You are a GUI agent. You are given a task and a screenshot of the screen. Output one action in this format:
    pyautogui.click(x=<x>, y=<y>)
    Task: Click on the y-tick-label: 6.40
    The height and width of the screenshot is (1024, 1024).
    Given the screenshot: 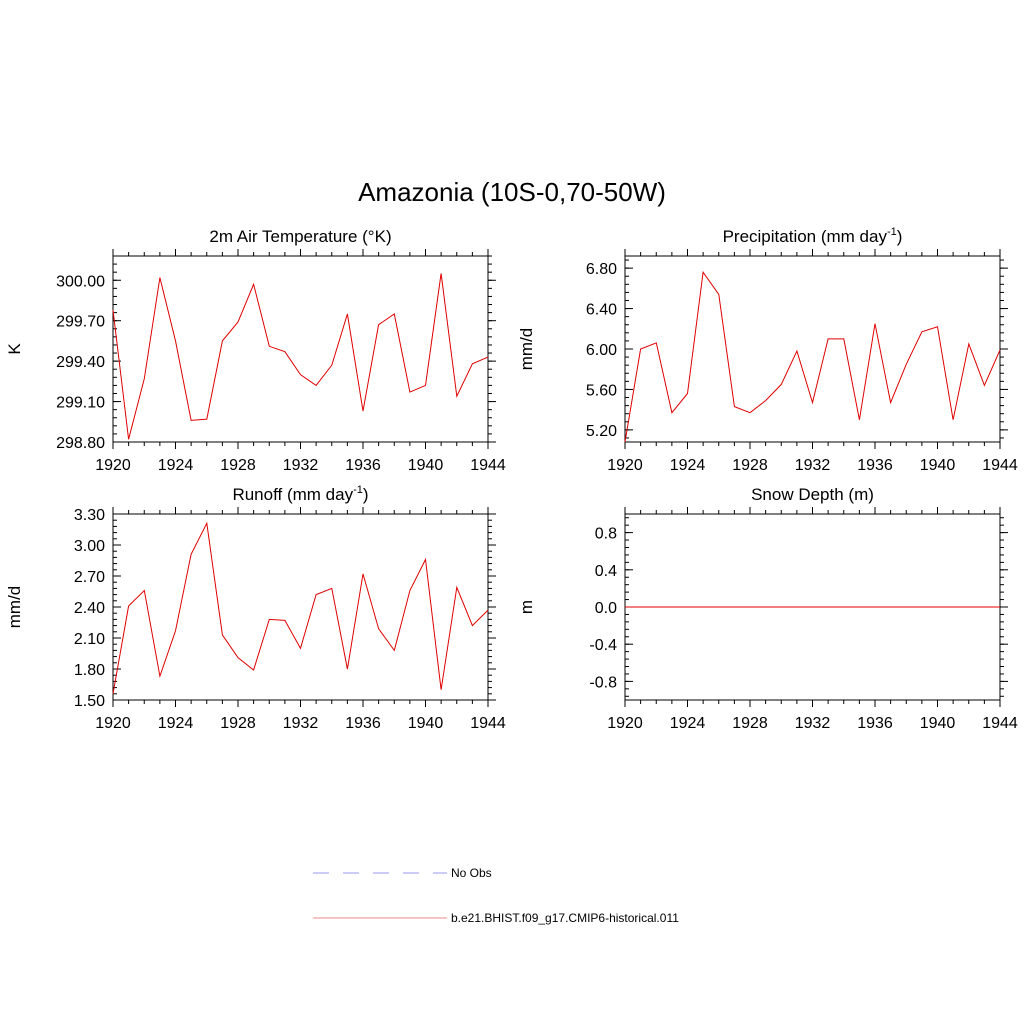 What is the action you would take?
    pyautogui.click(x=601, y=310)
    